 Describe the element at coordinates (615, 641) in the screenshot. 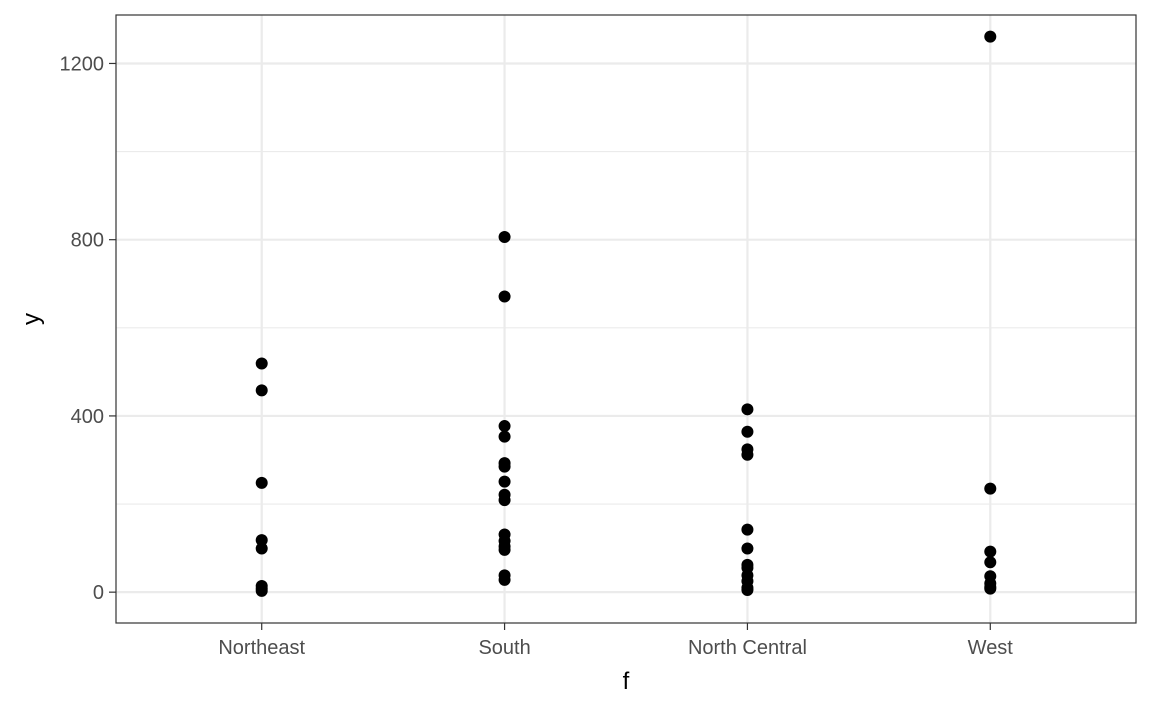

I see `x-axis: Northeast South North Central West` at that location.